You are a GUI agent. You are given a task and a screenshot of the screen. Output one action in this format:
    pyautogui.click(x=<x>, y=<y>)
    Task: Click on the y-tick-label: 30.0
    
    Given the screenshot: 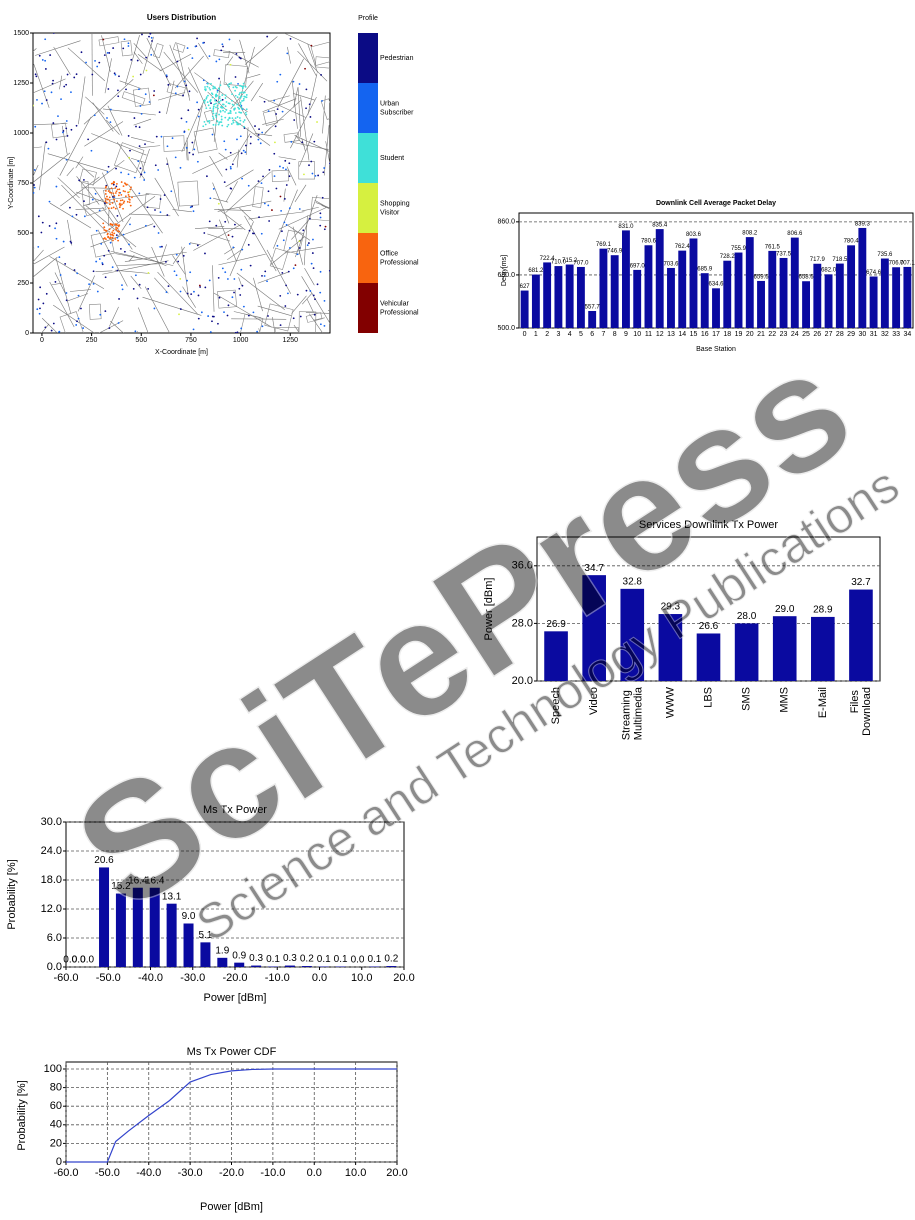 What is the action you would take?
    pyautogui.click(x=51, y=822)
    